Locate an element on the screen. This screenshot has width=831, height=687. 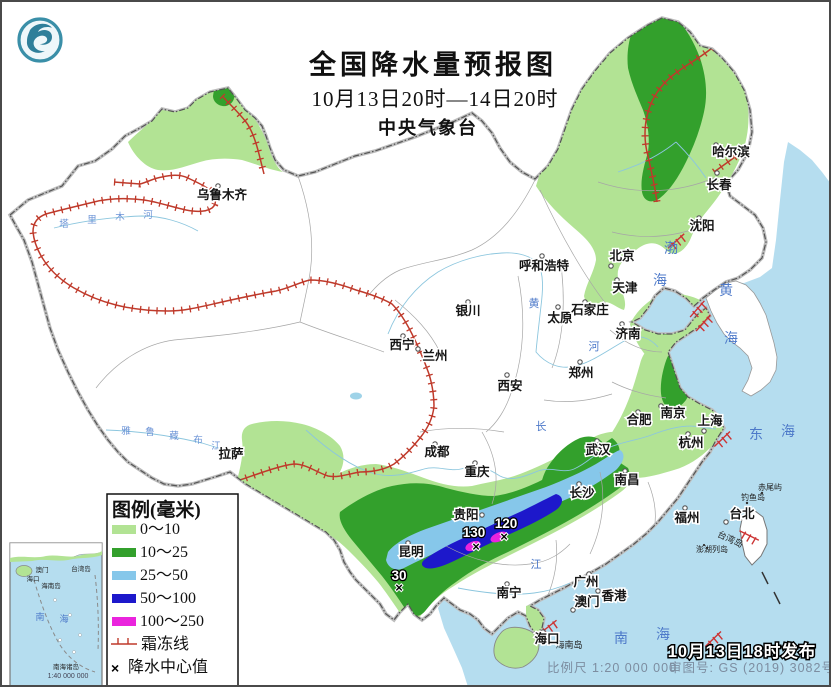
map-approval-number: 审图号: GS (2019) 3082号 is located at coordinates (750, 667).